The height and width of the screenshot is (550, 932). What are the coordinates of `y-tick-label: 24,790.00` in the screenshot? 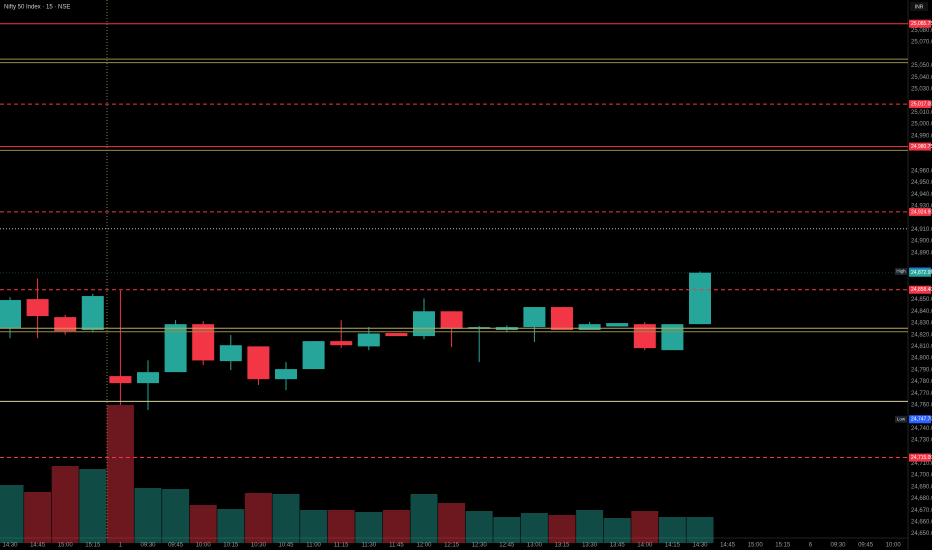 It's located at (921, 370).